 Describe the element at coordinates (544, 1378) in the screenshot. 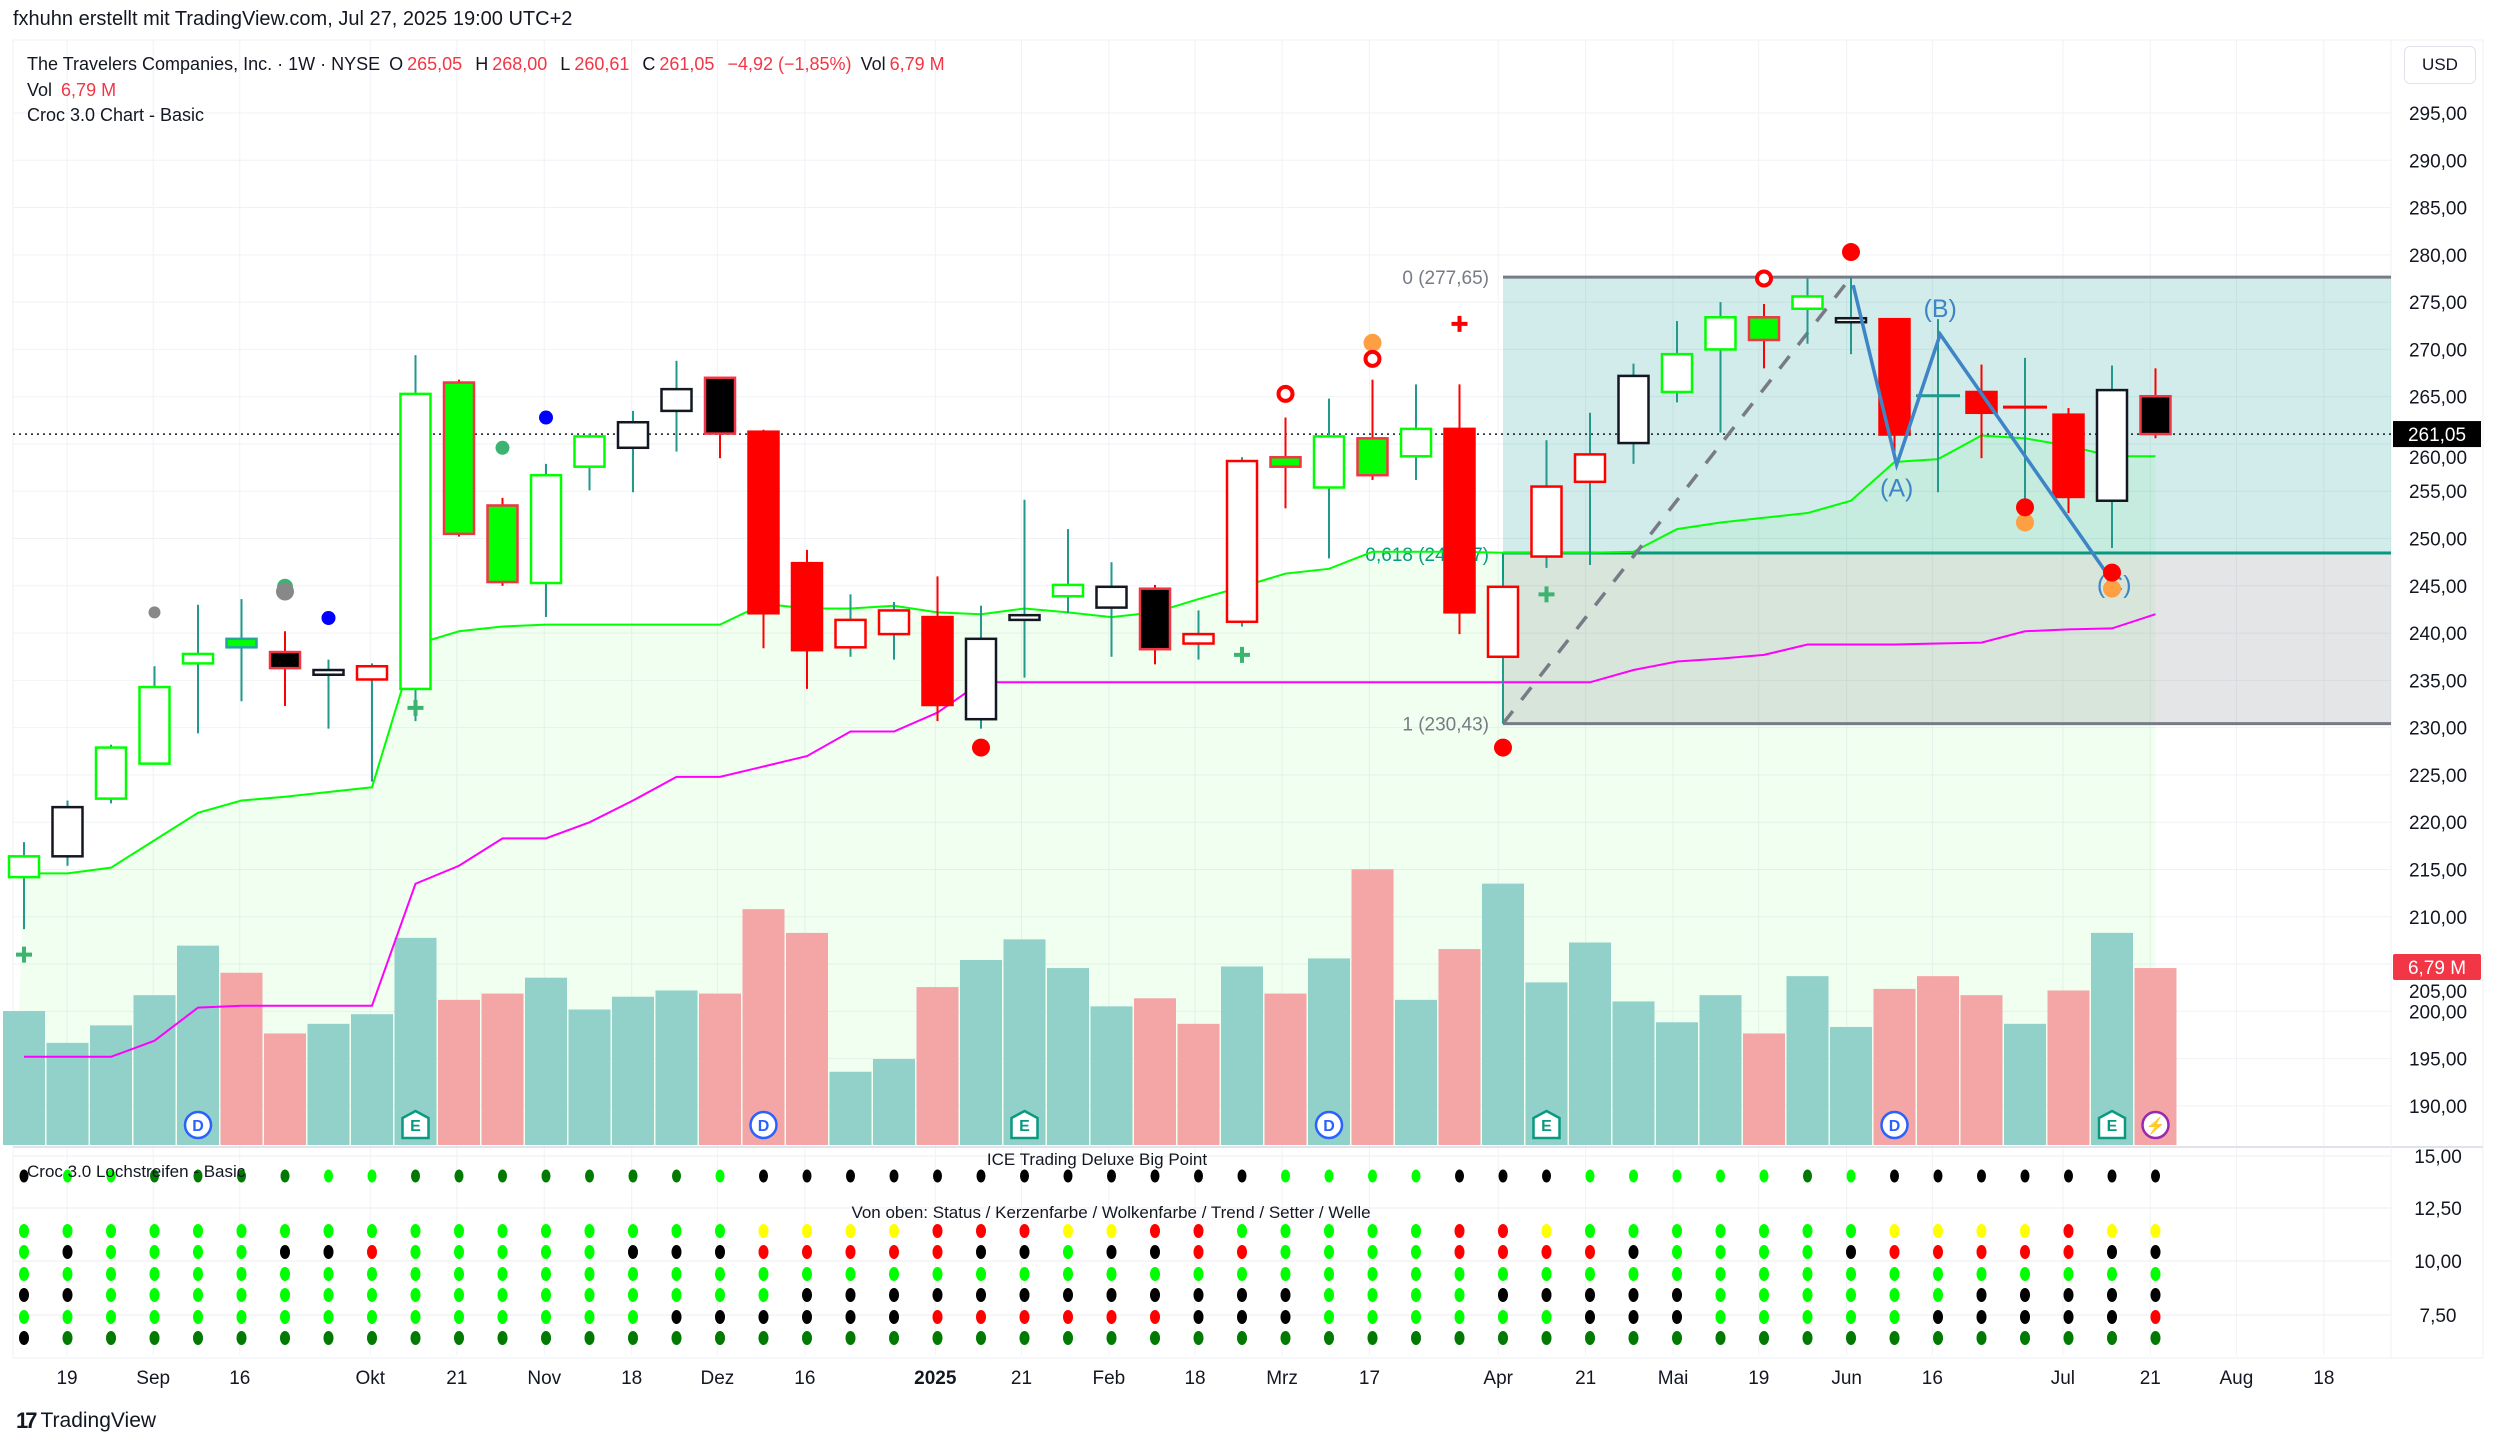

I see `time-axis-label: Nov` at that location.